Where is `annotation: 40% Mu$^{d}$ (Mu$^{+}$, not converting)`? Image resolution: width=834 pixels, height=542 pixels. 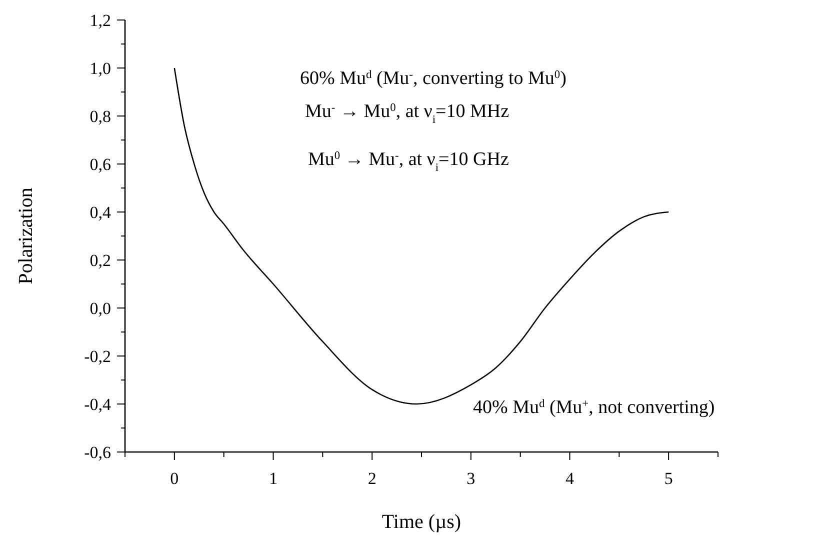
annotation: 40% Mu$^{d}$ (Mu$^{+}$, not converting) is located at coordinates (594, 407).